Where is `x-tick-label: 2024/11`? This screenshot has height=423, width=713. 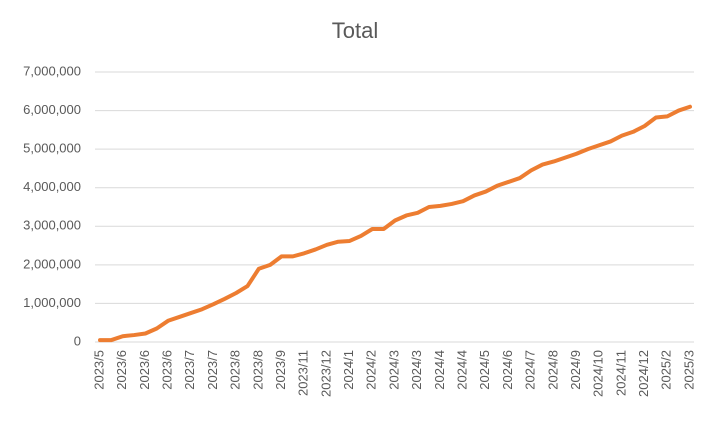 x-tick-label: 2024/11 is located at coordinates (620, 373).